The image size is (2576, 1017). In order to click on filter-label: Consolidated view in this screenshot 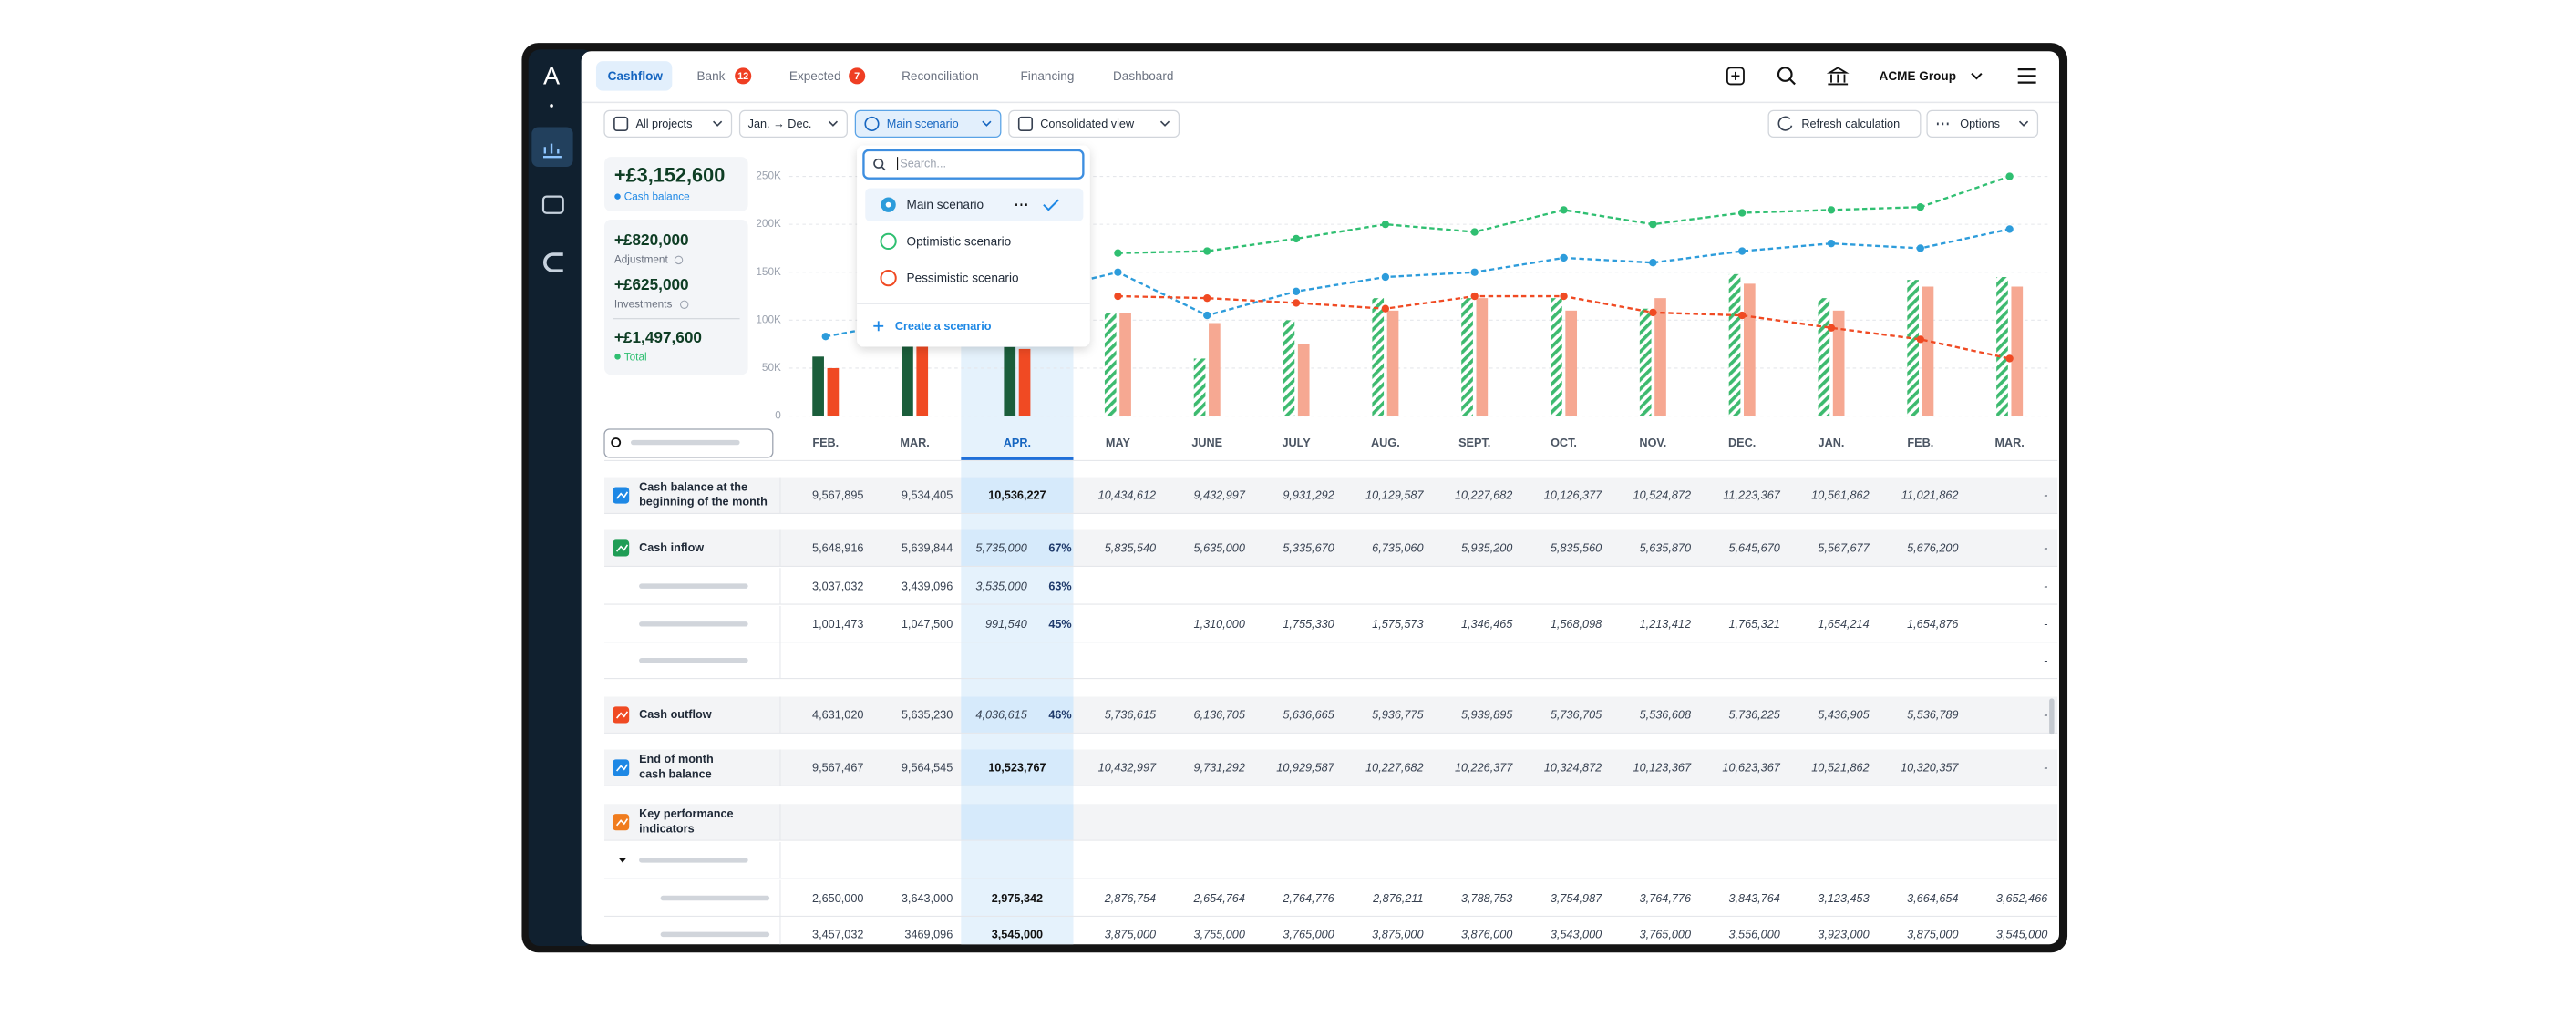, I will do `click(1087, 124)`.